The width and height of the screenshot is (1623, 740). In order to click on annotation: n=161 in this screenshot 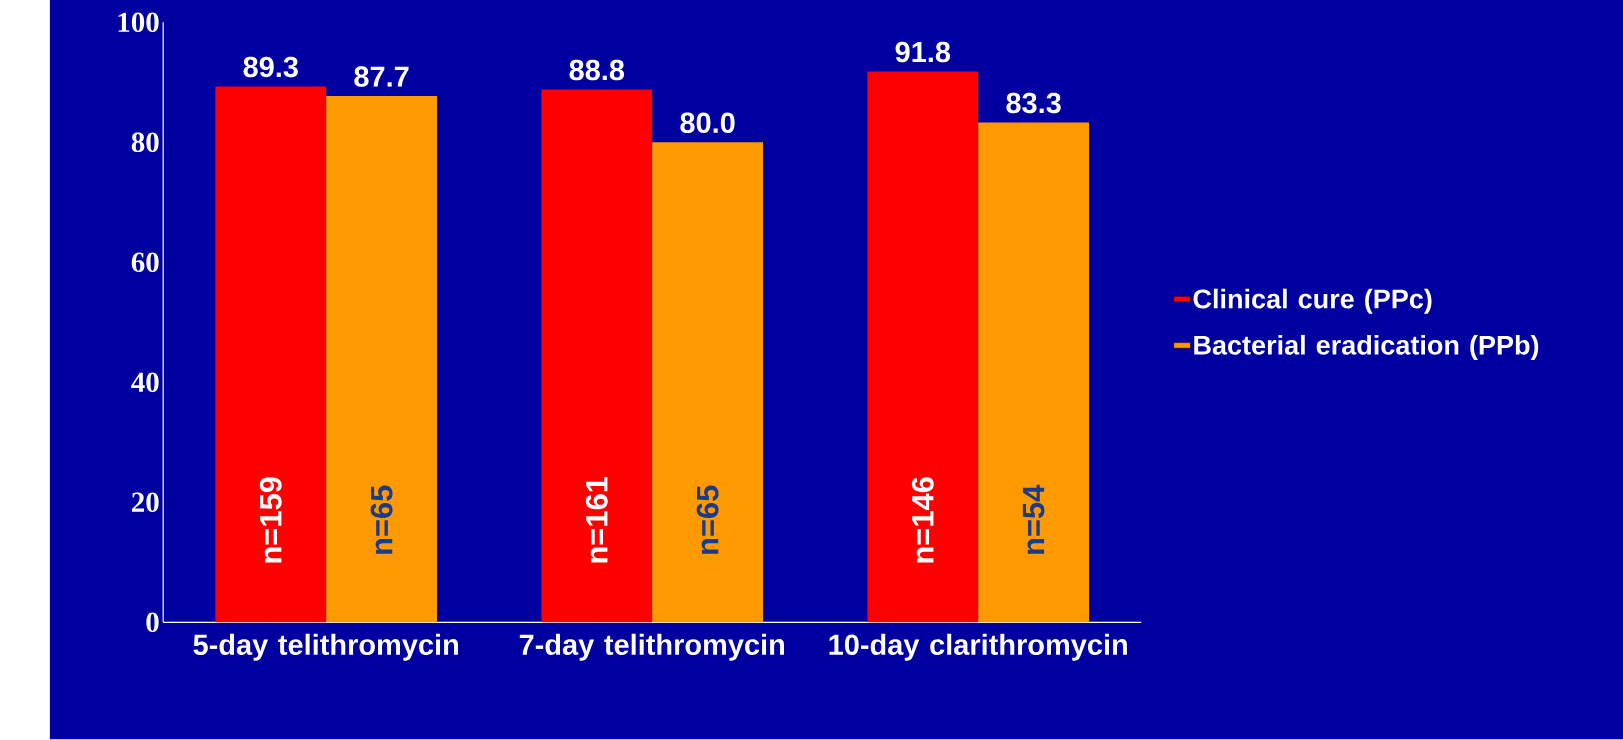, I will do `click(596, 520)`.